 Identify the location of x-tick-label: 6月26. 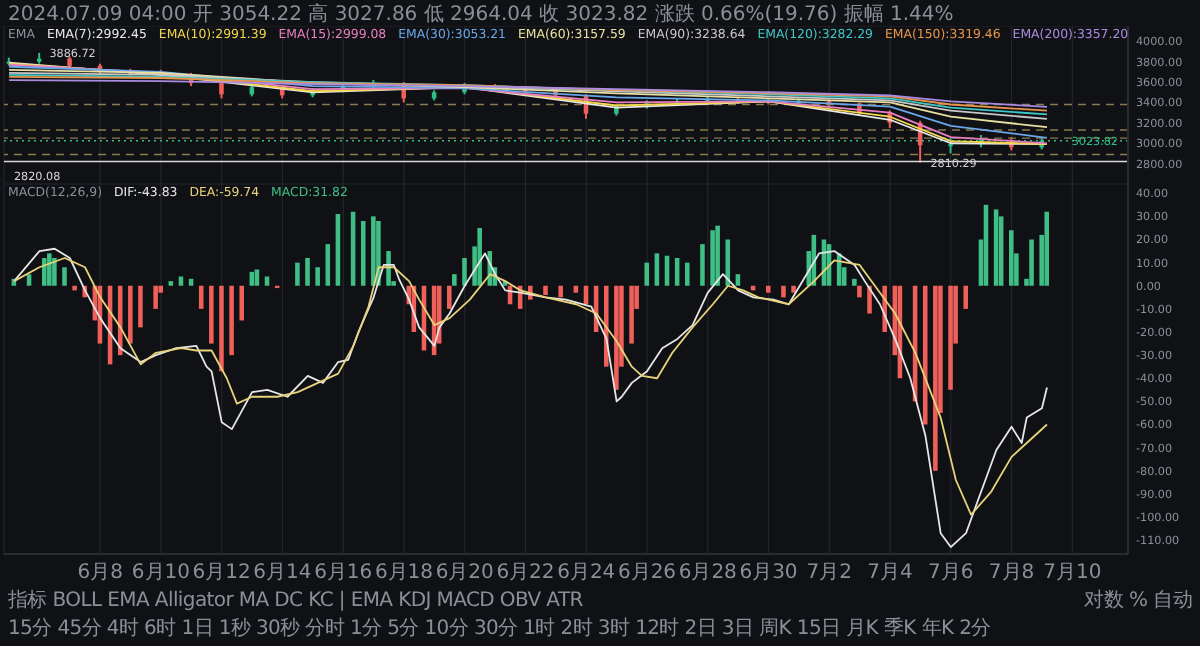
(647, 573).